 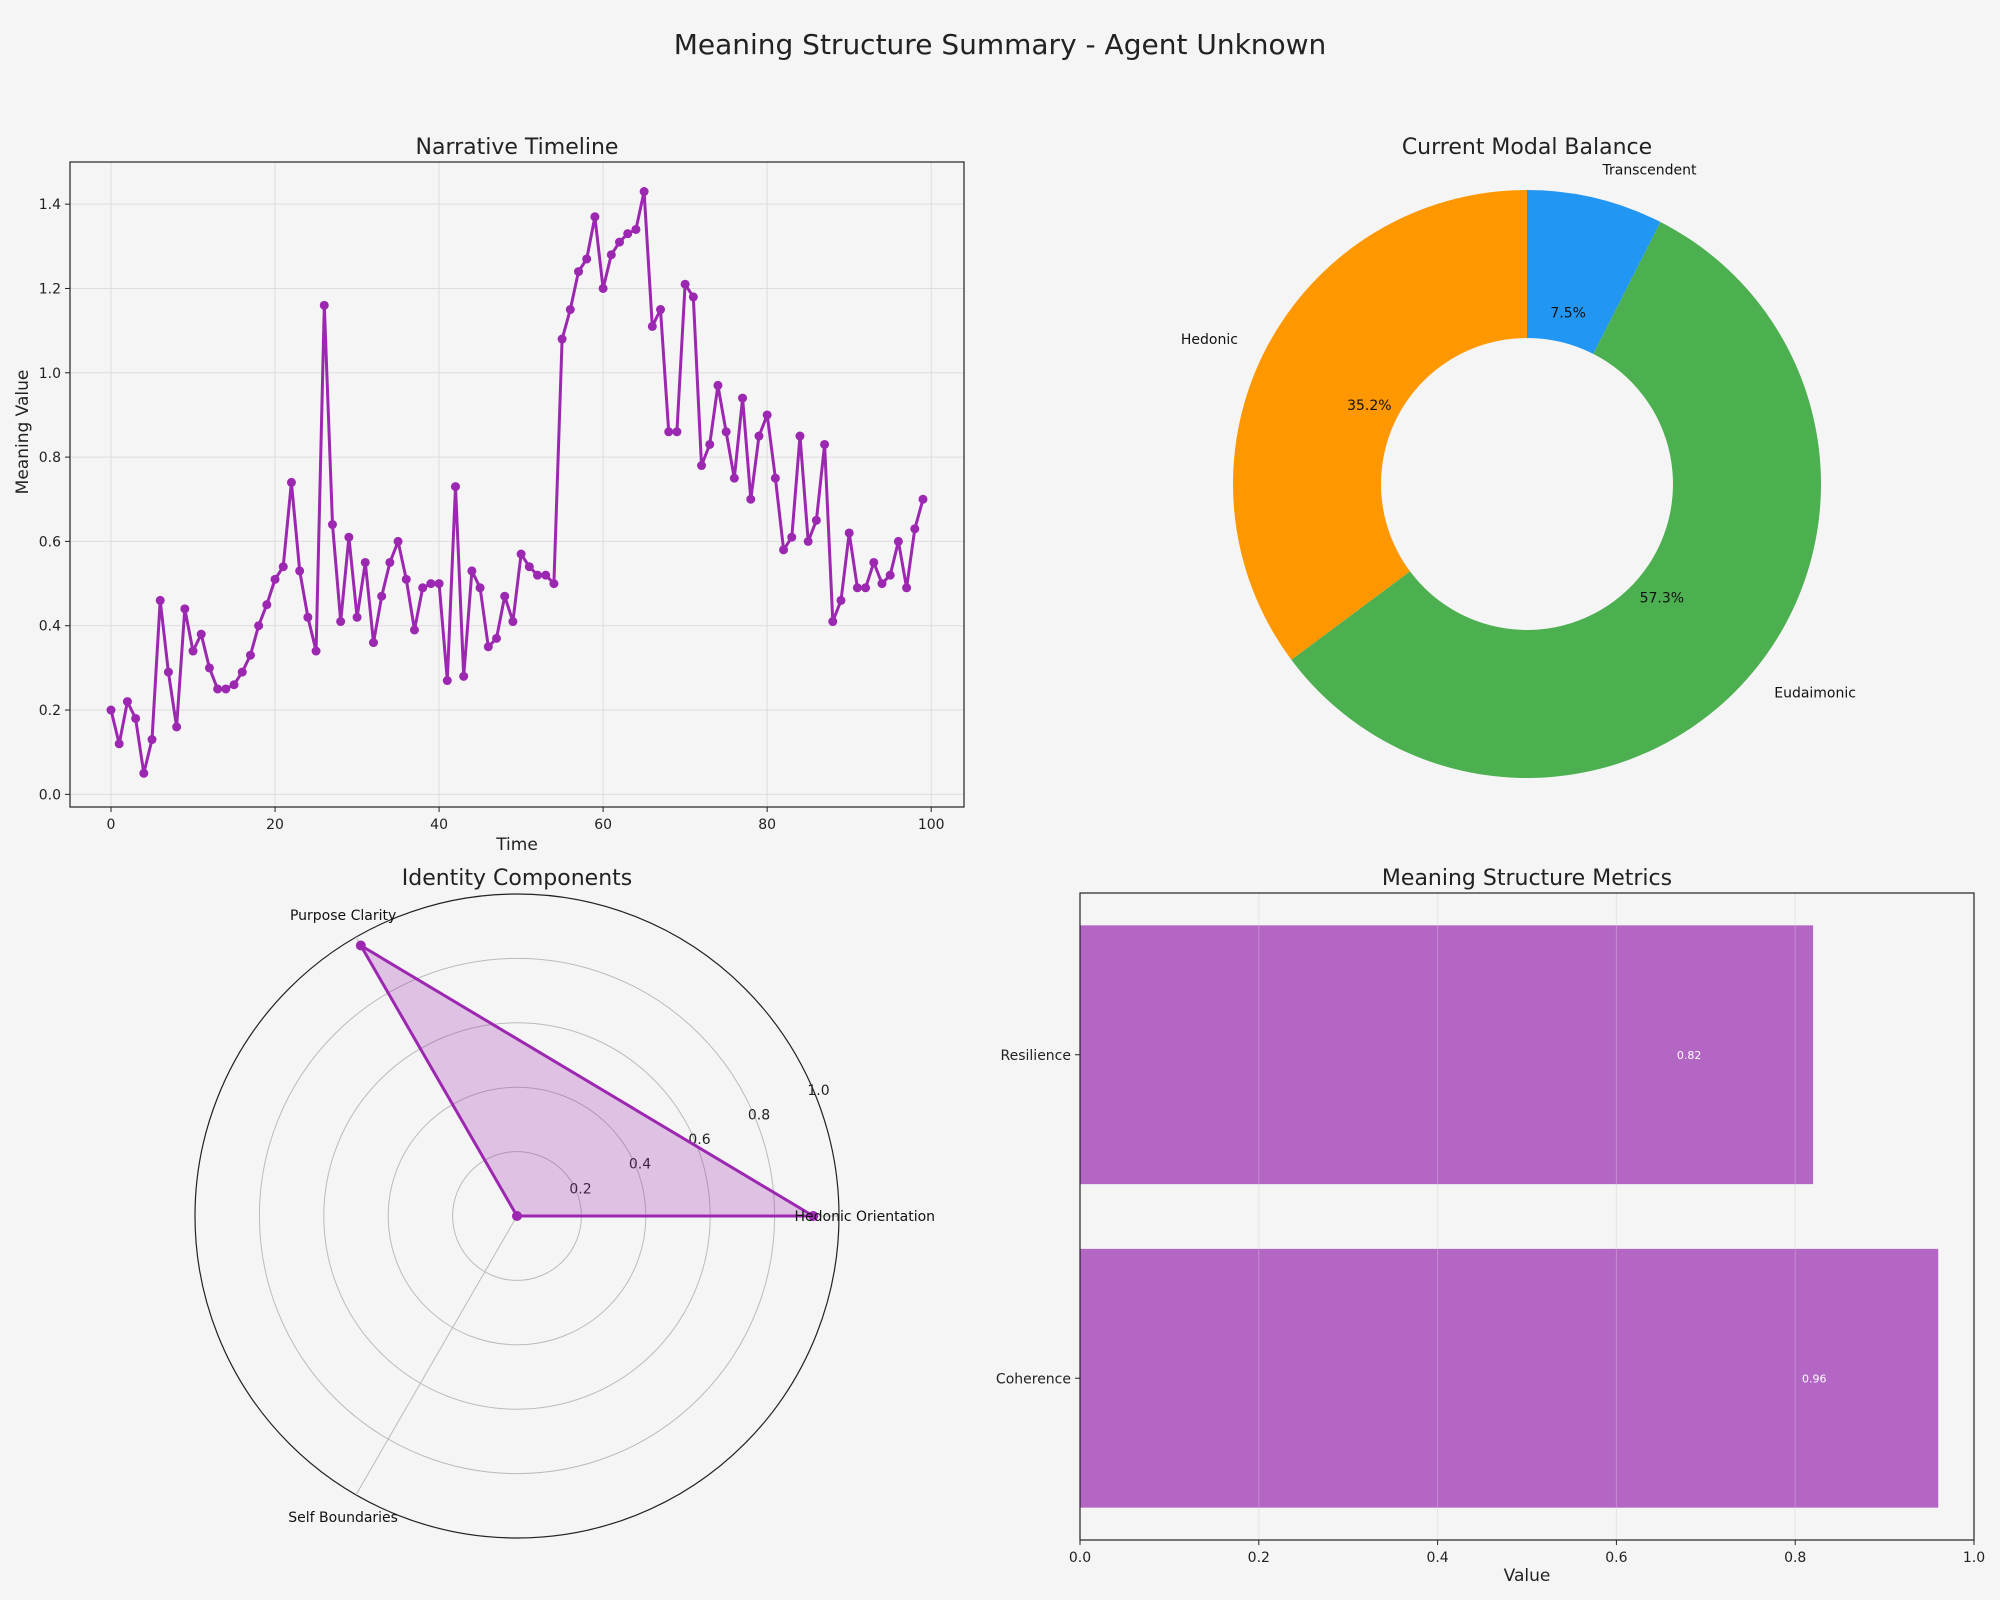 I want to click on metrics-x-tick-label: 0.8, so click(x=1795, y=1558).